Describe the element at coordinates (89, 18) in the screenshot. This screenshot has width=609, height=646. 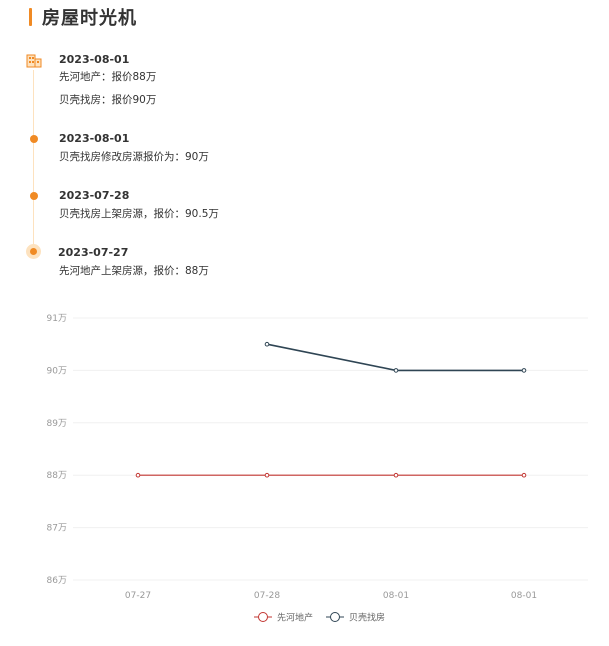
I see `page-title: 房屋时光机` at that location.